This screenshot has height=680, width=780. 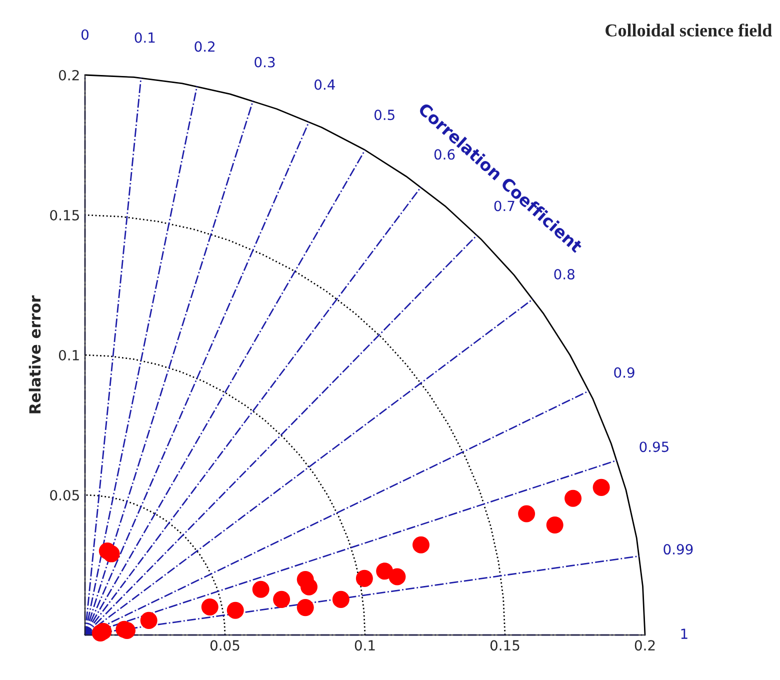 What do you see at coordinates (64, 215) in the screenshot?
I see `y-tick-label: 0.15` at bounding box center [64, 215].